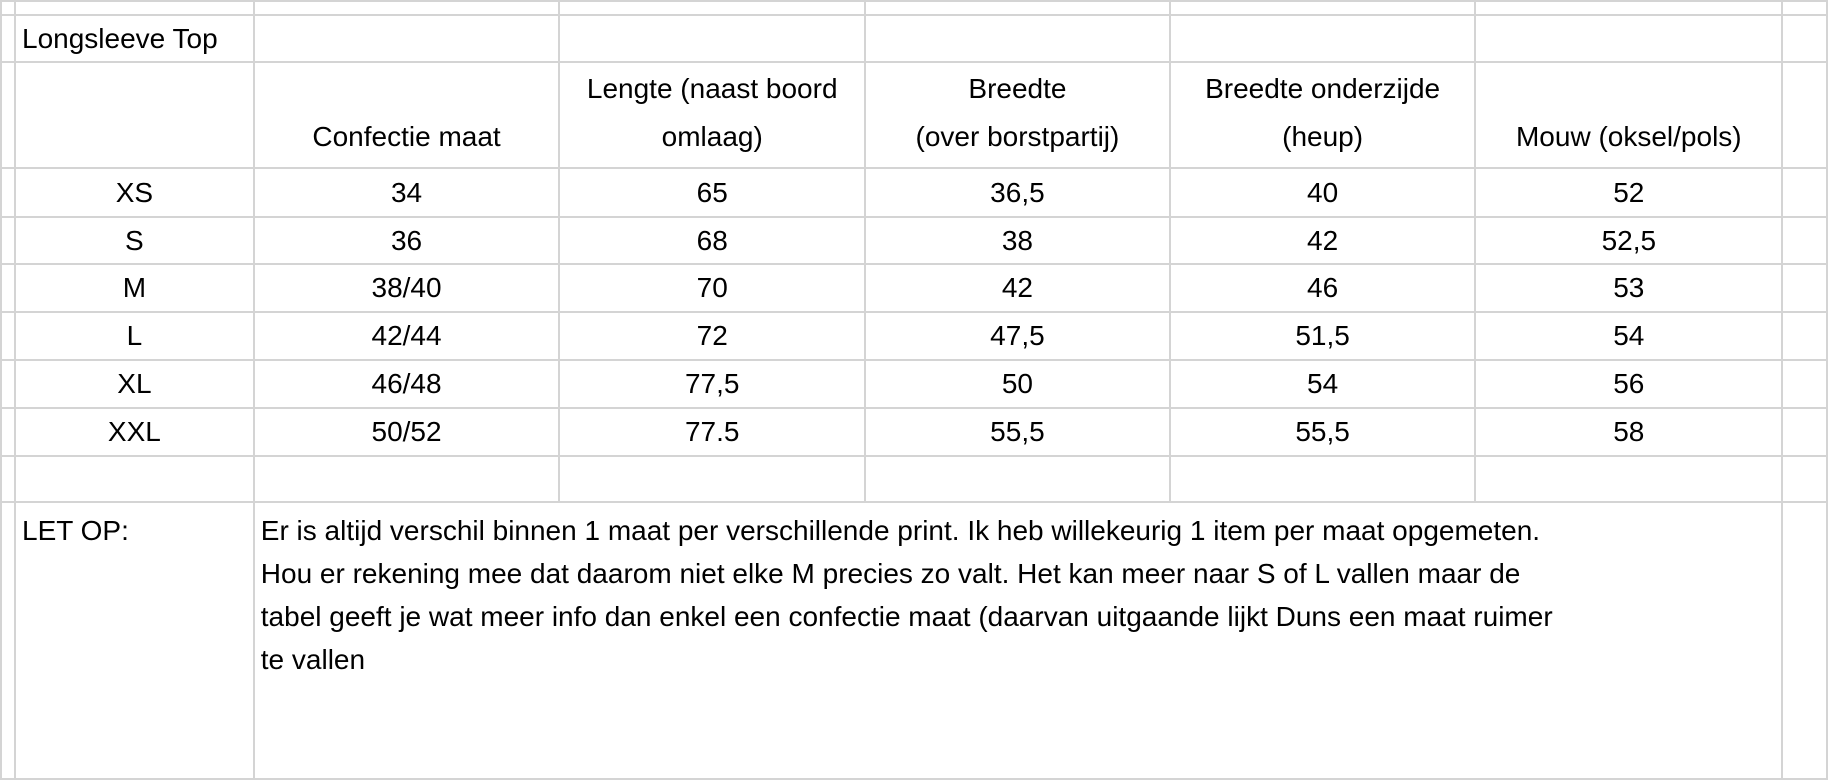 Image resolution: width=1828 pixels, height=780 pixels. Describe the element at coordinates (406, 432) in the screenshot. I see `table-cell: 50/52` at that location.